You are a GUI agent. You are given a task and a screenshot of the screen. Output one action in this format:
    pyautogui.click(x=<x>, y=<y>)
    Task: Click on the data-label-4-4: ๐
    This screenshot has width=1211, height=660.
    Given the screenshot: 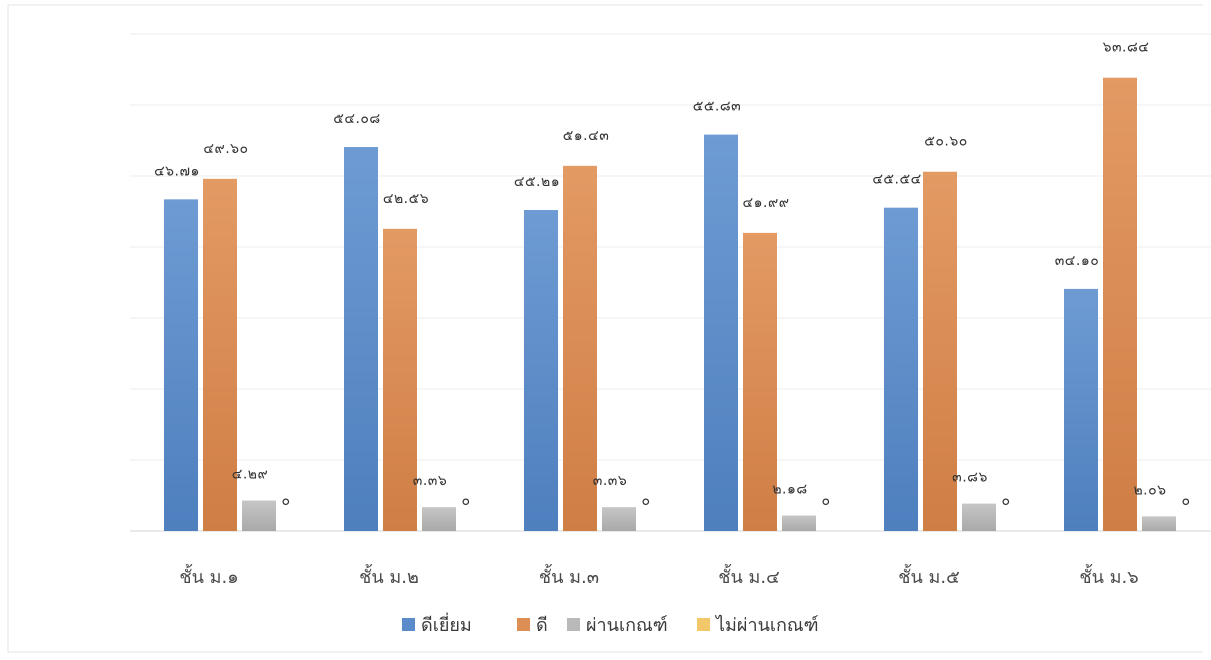 What is the action you would take?
    pyautogui.click(x=825, y=501)
    